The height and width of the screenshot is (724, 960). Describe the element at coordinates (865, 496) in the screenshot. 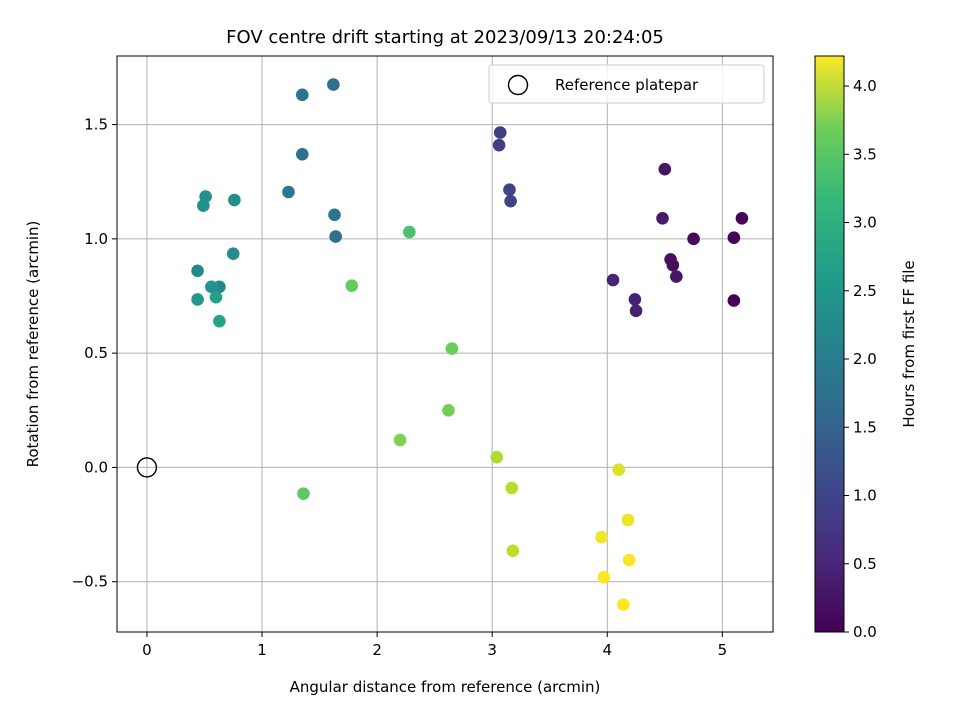

I see `colorbar-tick-label: 1.0` at that location.